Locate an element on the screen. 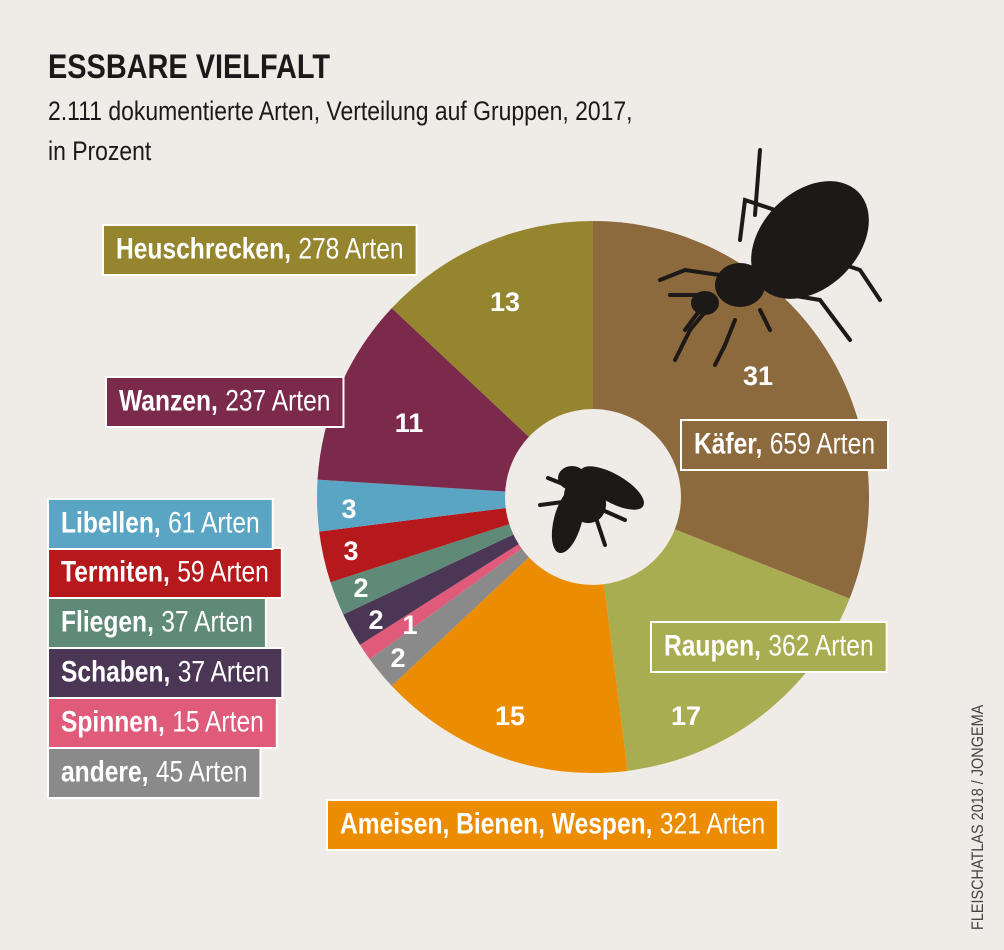  legend-entry: andere, 45 Arten is located at coordinates (154, 773).